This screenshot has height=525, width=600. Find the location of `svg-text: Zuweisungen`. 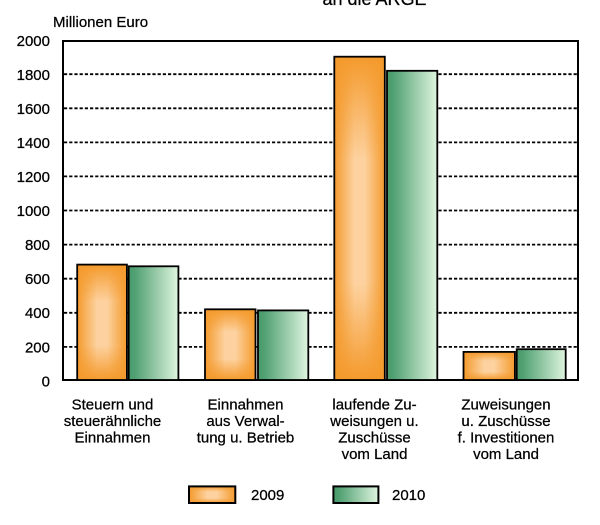

svg-text: Zuweisungen is located at coordinates (505, 404).